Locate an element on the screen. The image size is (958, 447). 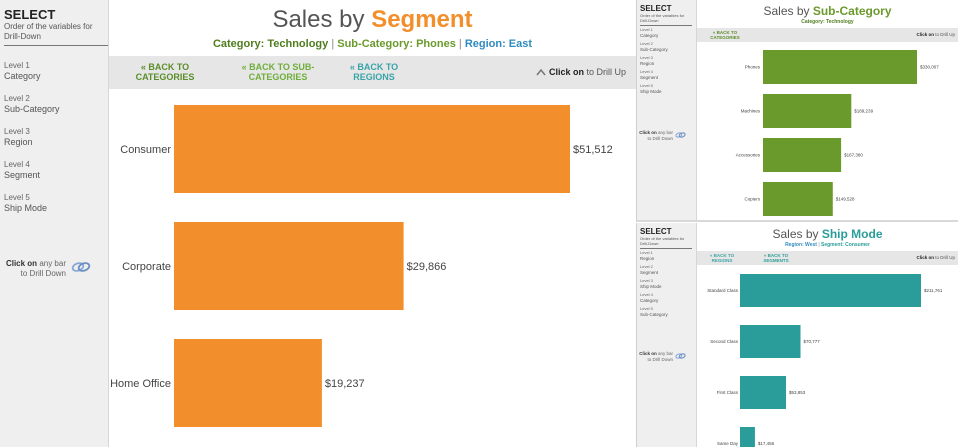
category-label: Home Office is located at coordinates (140, 384).